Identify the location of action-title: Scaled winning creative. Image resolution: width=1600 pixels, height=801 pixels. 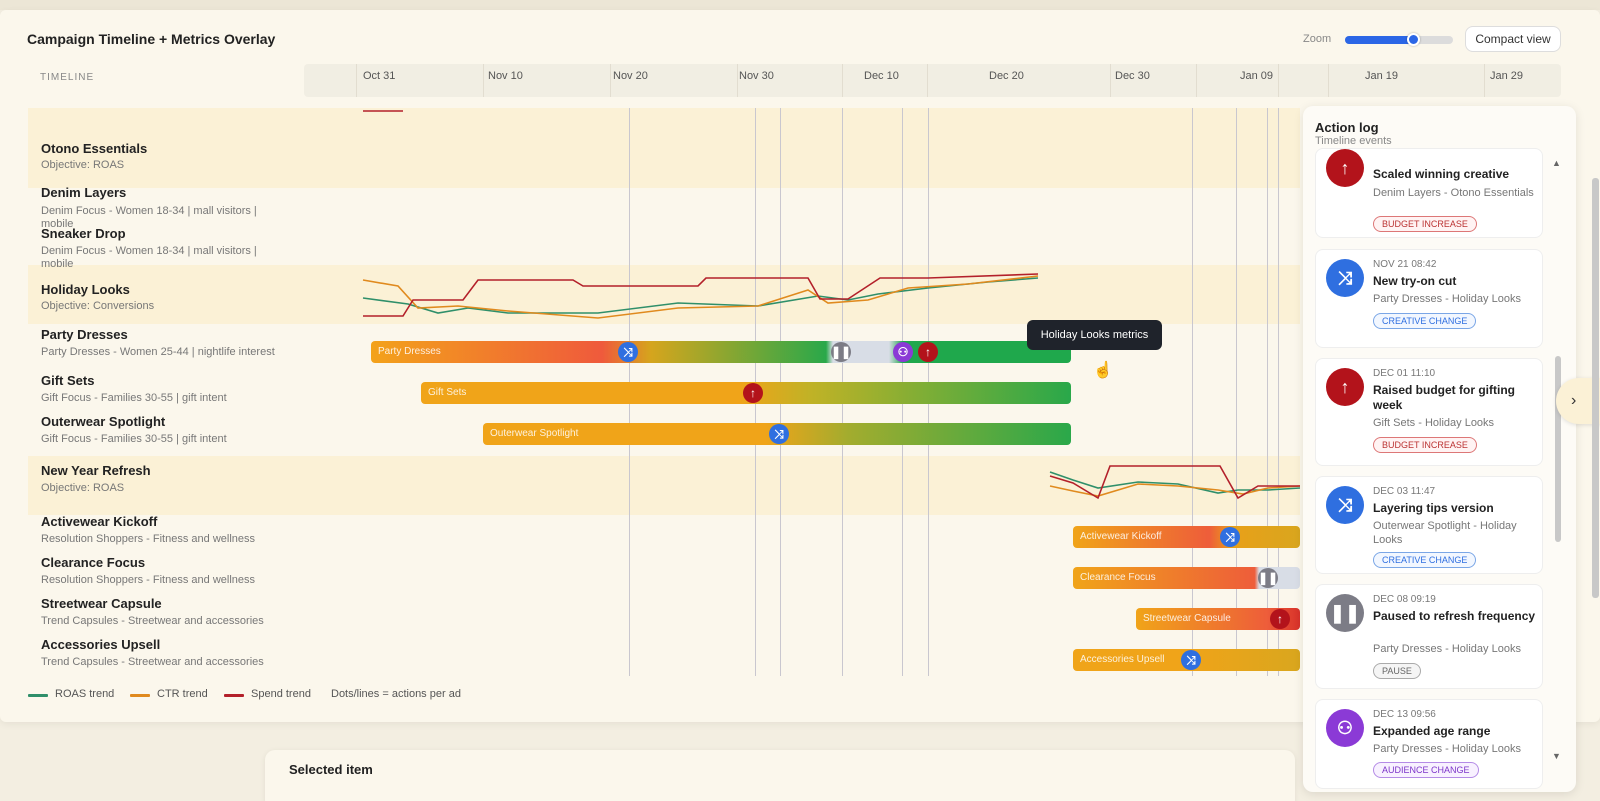
(1441, 174).